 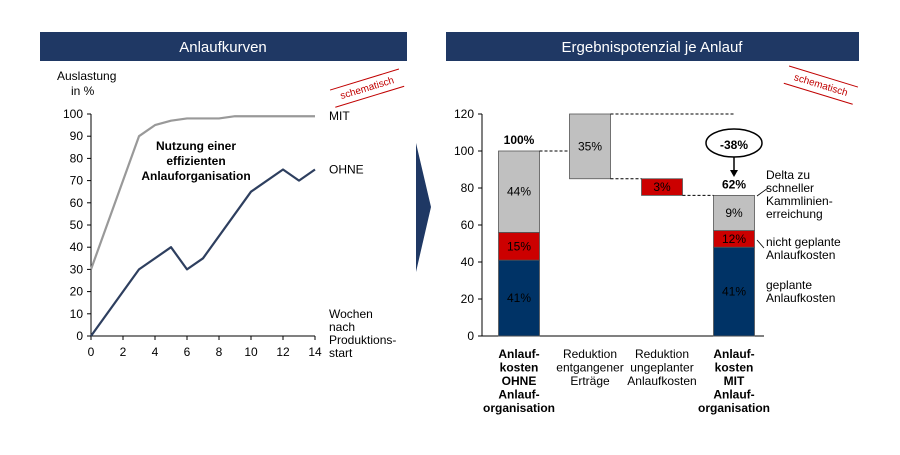 What do you see at coordinates (86, 76) in the screenshot?
I see `left-y-axis-label: Auslastung` at bounding box center [86, 76].